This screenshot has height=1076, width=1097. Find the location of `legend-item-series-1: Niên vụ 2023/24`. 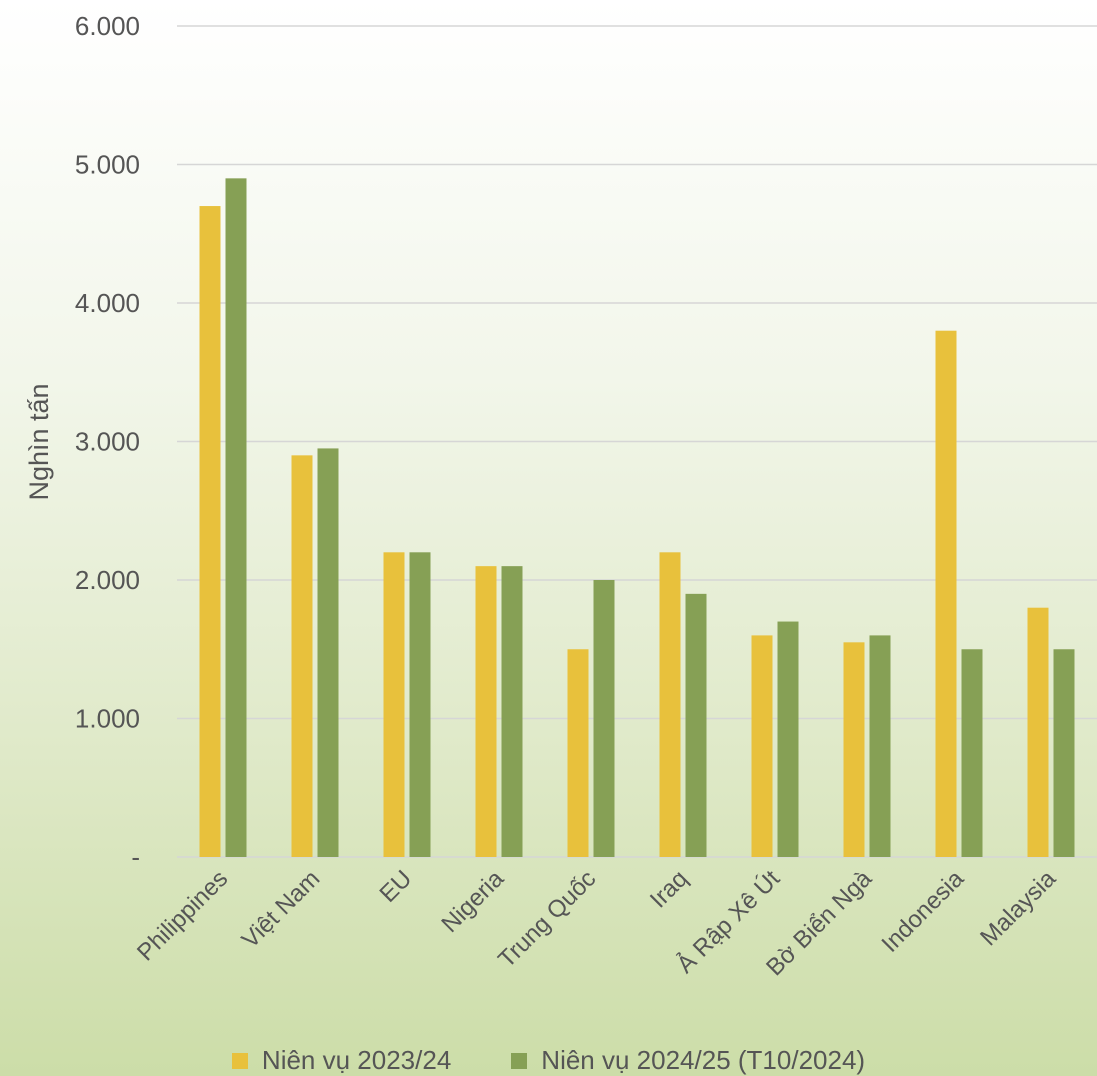

legend-item-series-1: Niên vụ 2023/24 is located at coordinates (341, 1060).